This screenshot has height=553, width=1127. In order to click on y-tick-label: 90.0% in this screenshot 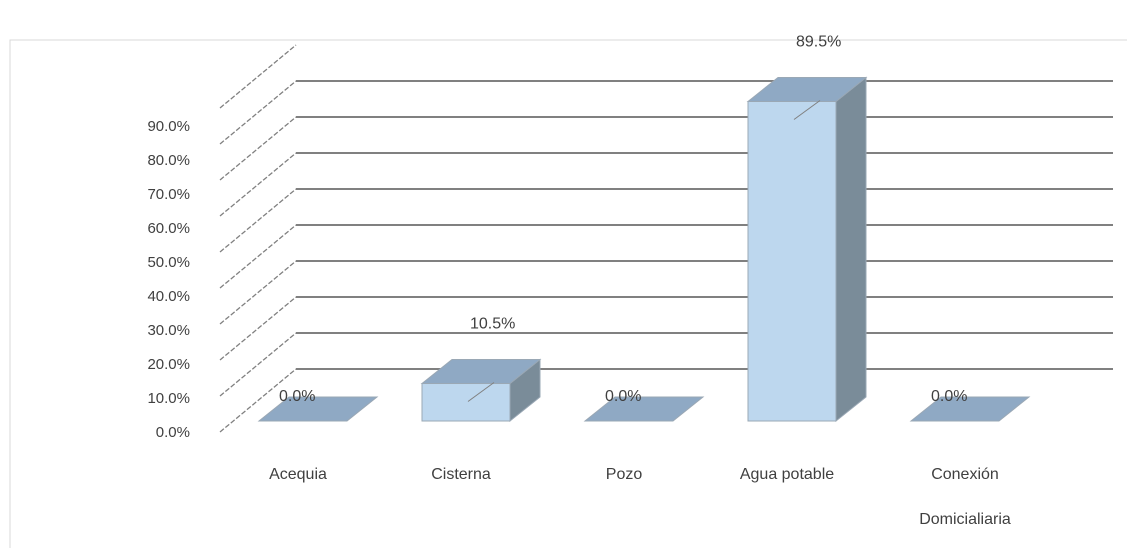, I will do `click(168, 126)`.